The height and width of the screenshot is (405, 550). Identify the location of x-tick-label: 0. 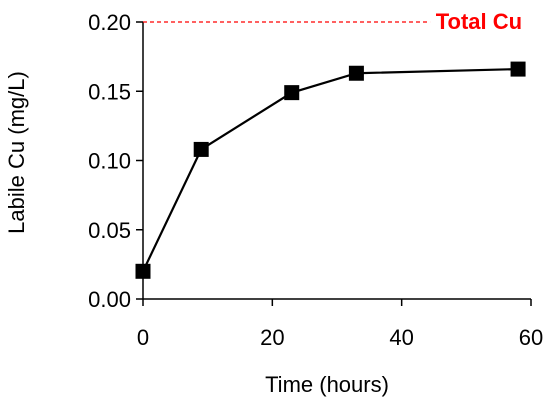
(143, 337).